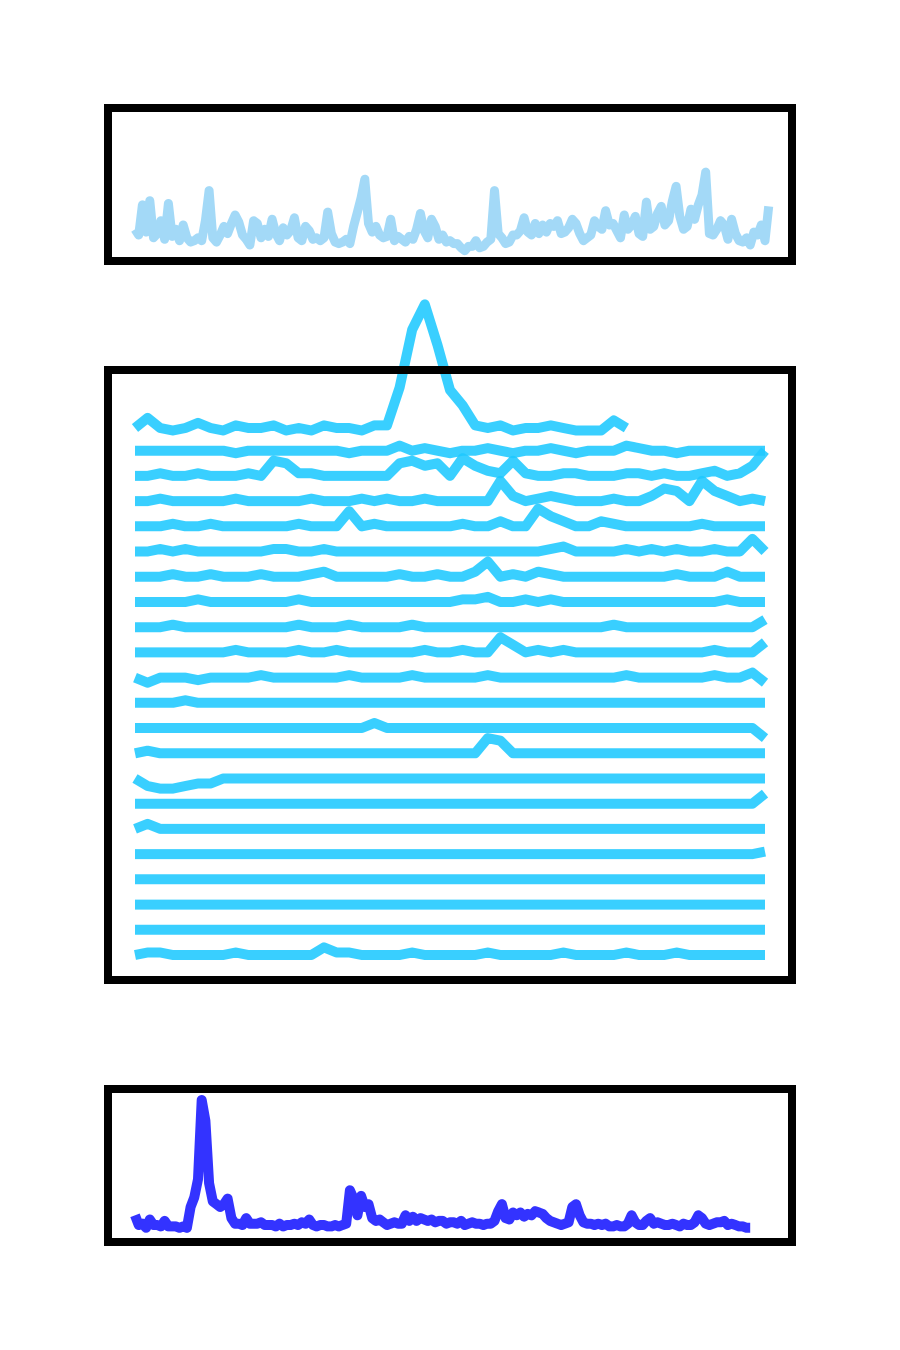 This screenshot has height=1350, width=900. I want to click on top-line-chart, so click(450, 184).